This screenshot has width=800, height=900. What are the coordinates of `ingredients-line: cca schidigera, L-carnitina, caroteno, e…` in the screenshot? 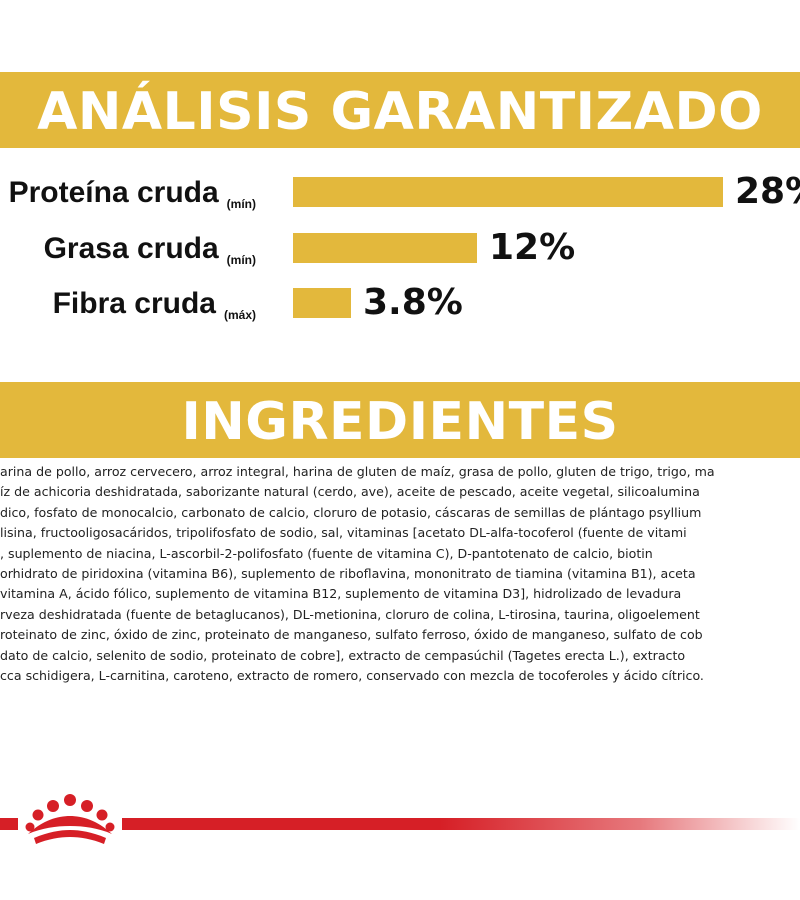 It's located at (352, 676).